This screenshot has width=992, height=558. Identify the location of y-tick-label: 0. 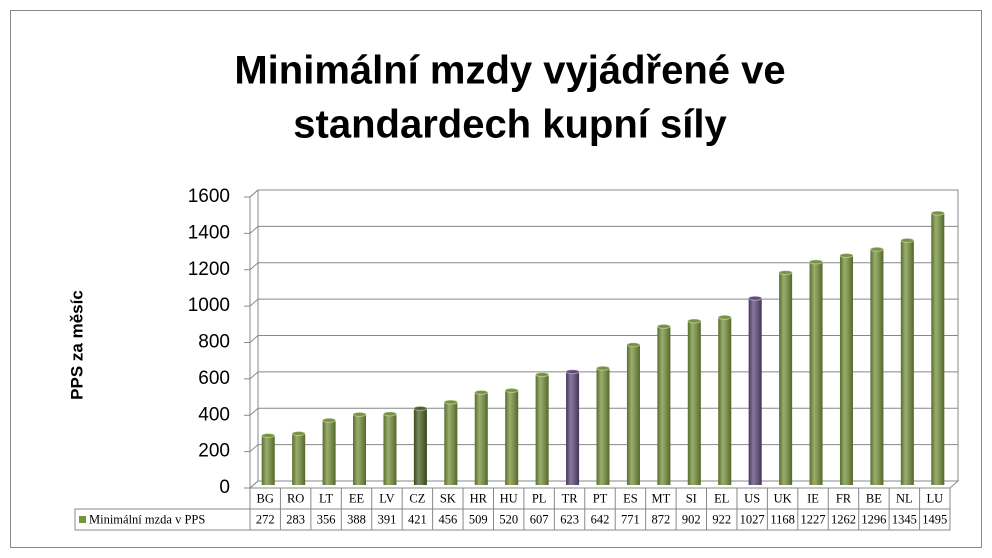
(224, 487).